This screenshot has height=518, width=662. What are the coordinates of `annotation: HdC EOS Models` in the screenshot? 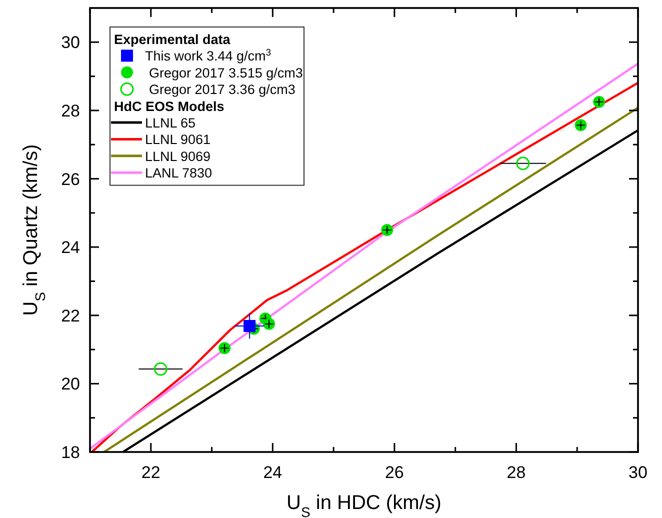 It's located at (169, 106).